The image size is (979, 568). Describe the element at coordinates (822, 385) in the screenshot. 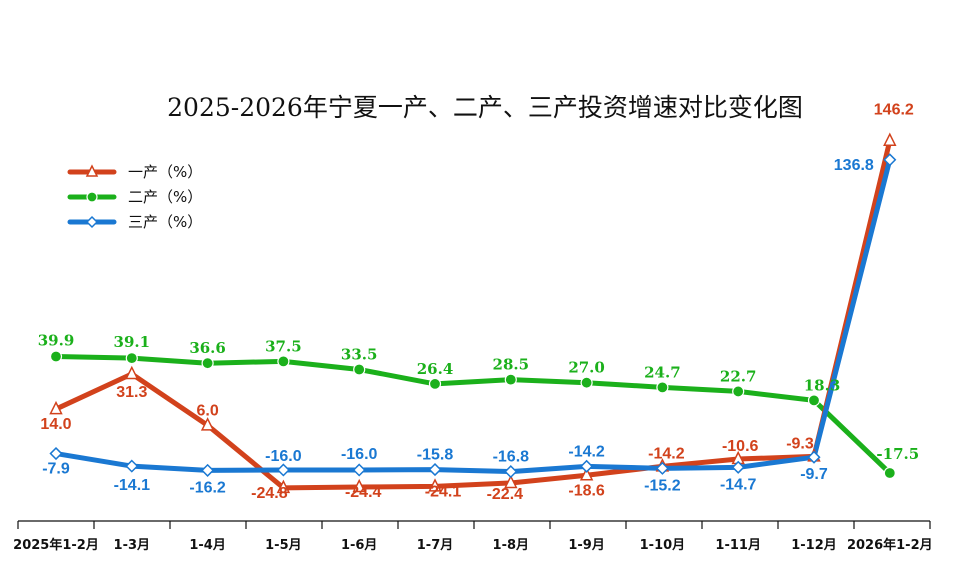

I see `data-label: 18.3` at that location.